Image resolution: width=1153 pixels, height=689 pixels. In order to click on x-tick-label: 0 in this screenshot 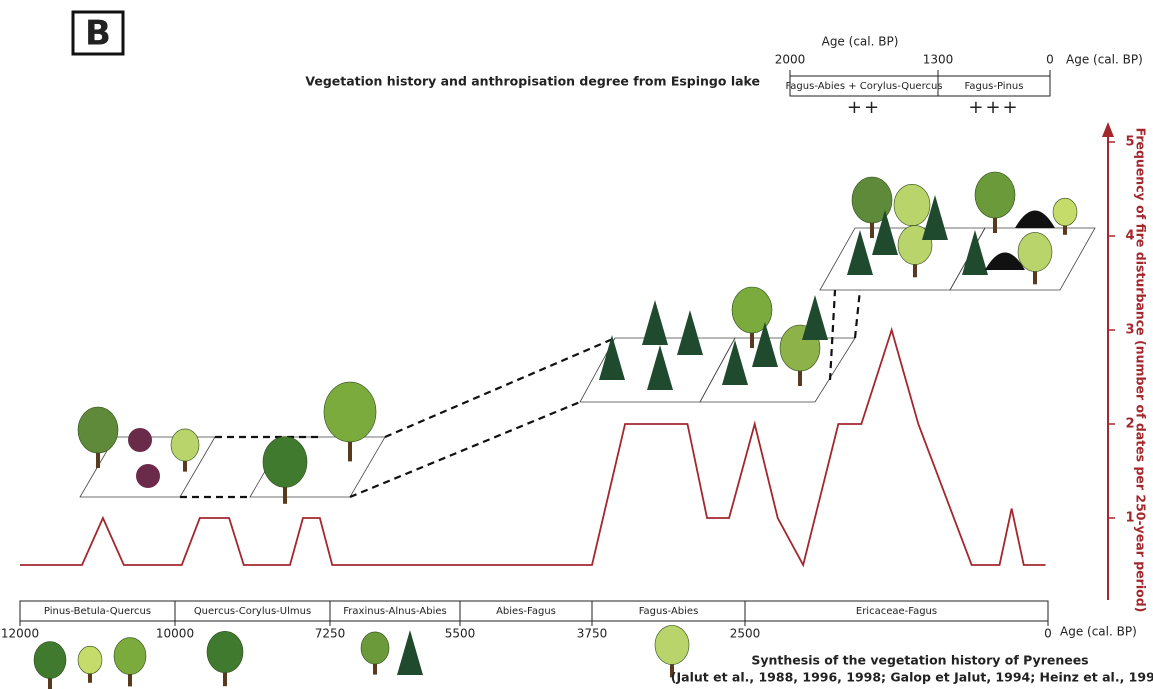, I will do `click(1048, 634)`.